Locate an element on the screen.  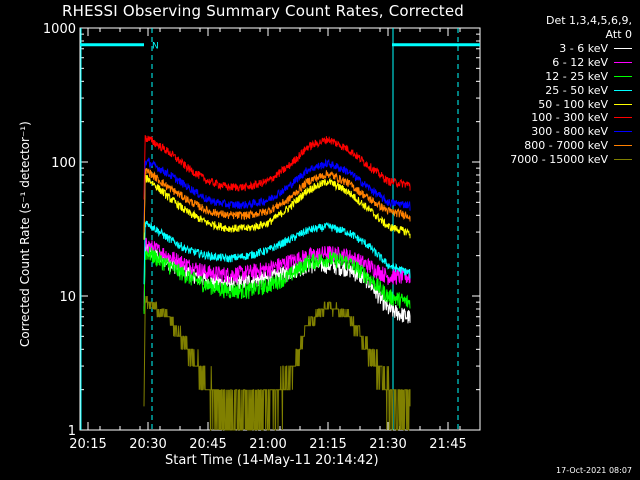
x-tick-label: 21:00 is located at coordinates (267, 444).